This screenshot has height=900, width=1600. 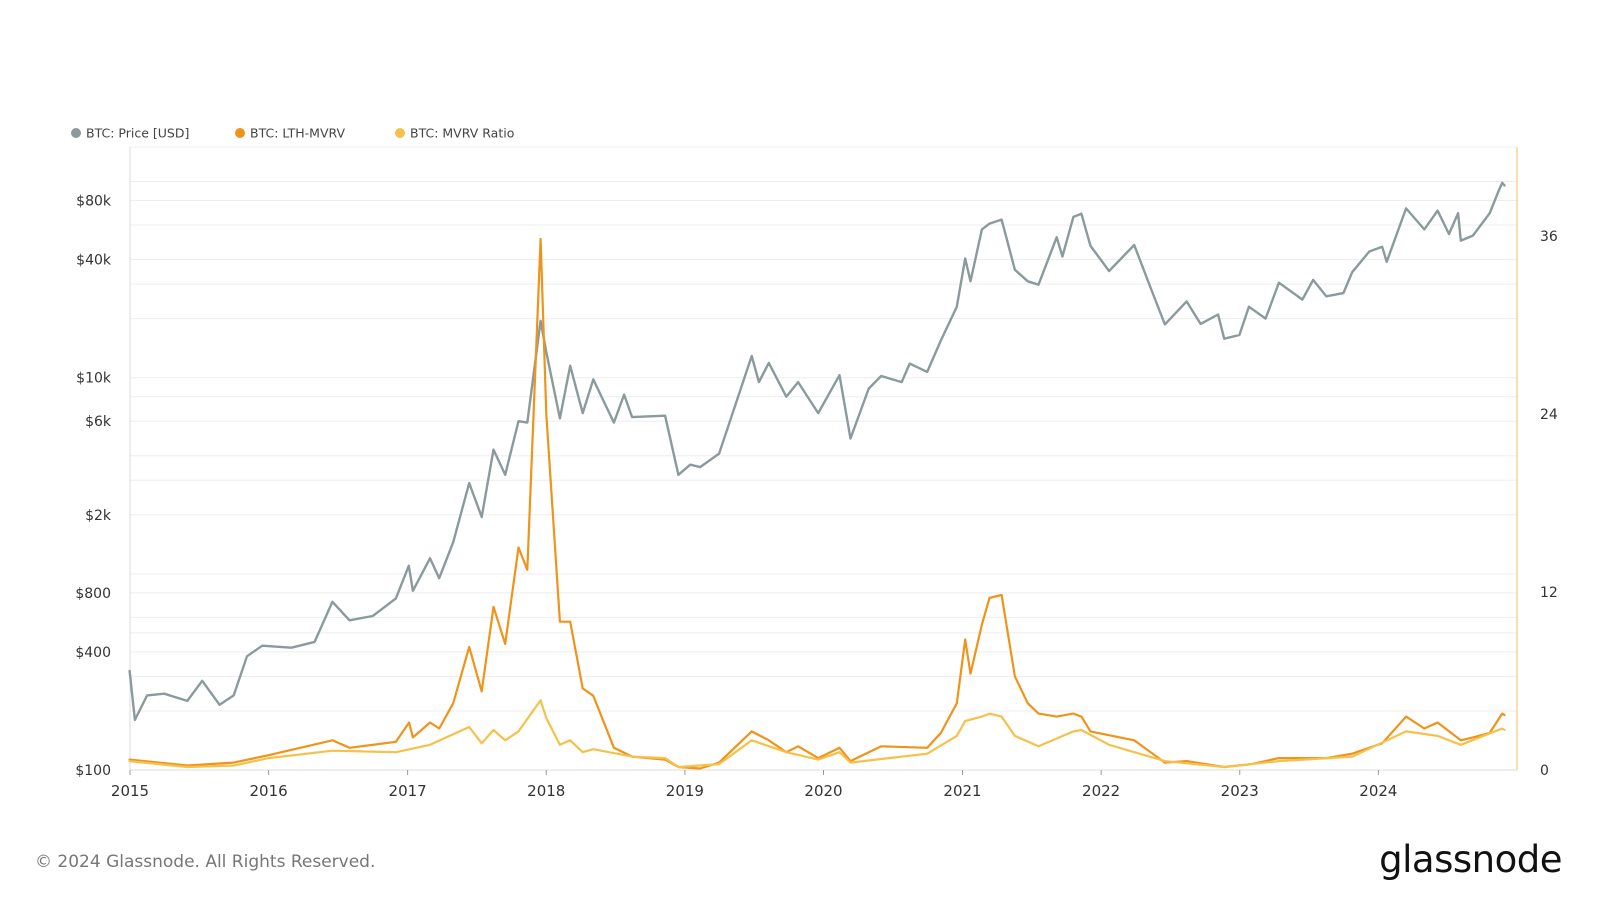 I want to click on y-right-tick-label: 24, so click(x=1549, y=415).